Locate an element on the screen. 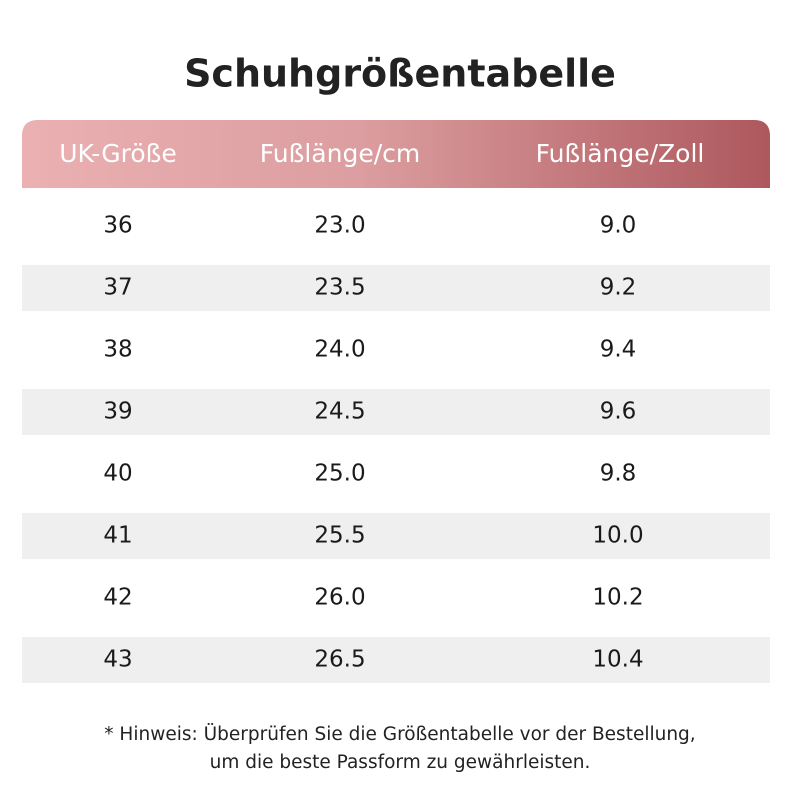 Image resolution: width=800 pixels, height=804 pixels. table-cell: 10.4 is located at coordinates (617, 660).